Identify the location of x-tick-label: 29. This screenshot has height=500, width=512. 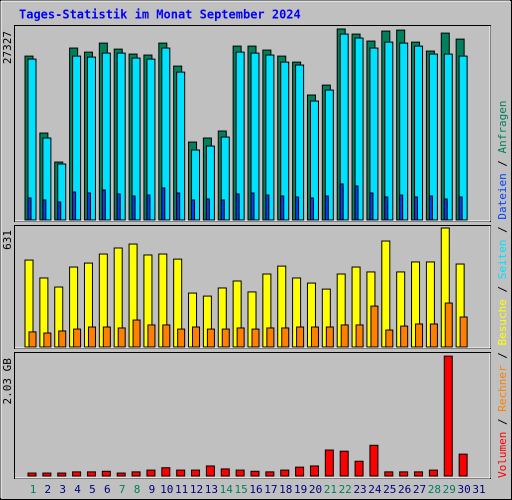
(449, 489).